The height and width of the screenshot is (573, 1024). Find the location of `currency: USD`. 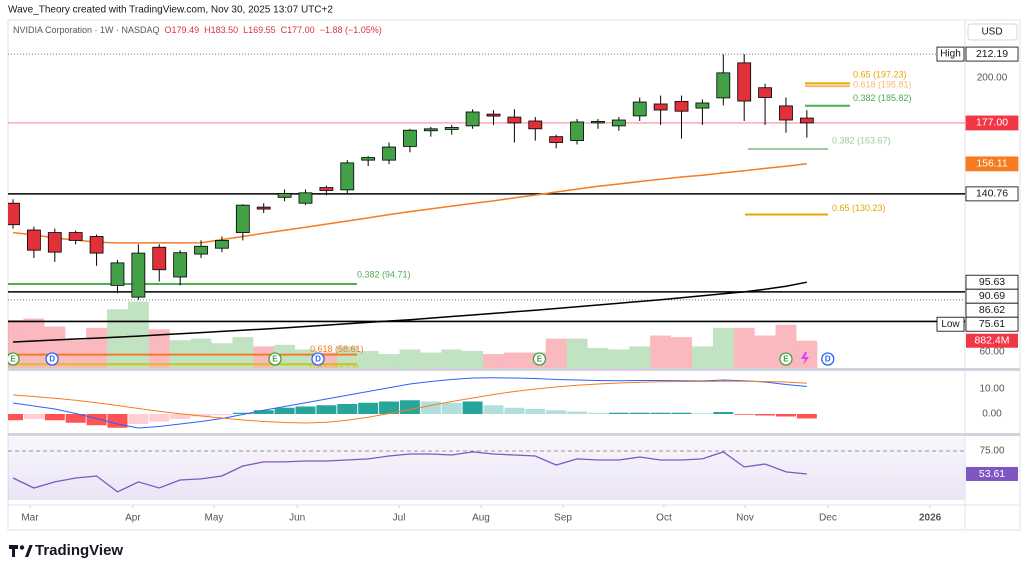

currency: USD is located at coordinates (991, 32).